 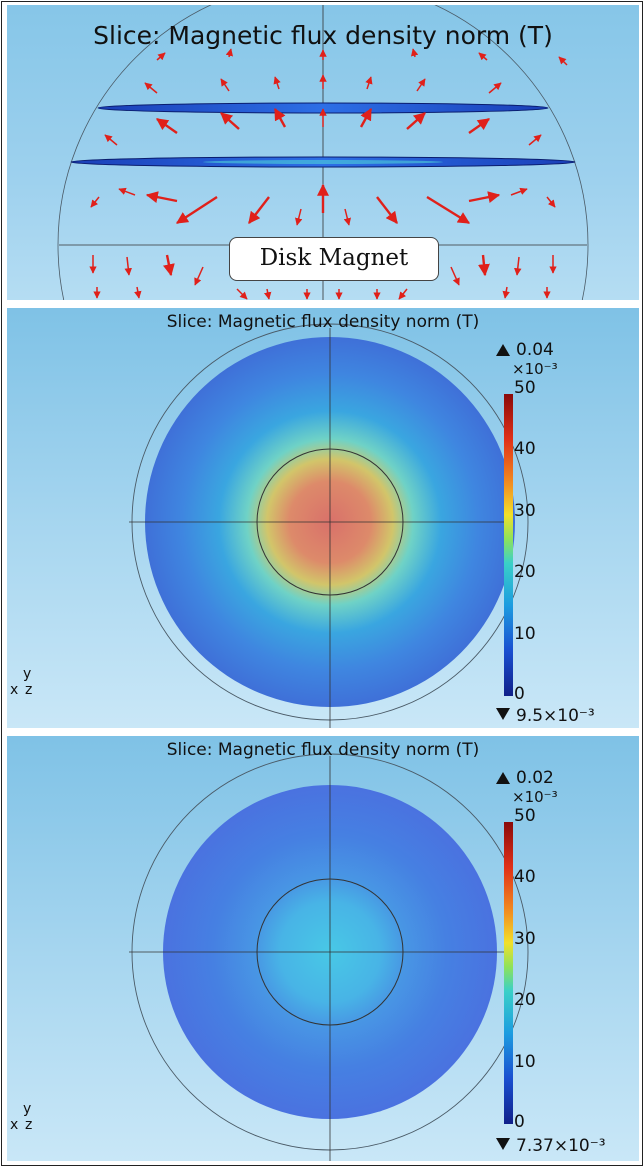 I want to click on min-value: 9.5×10⁻³, so click(x=555, y=716).